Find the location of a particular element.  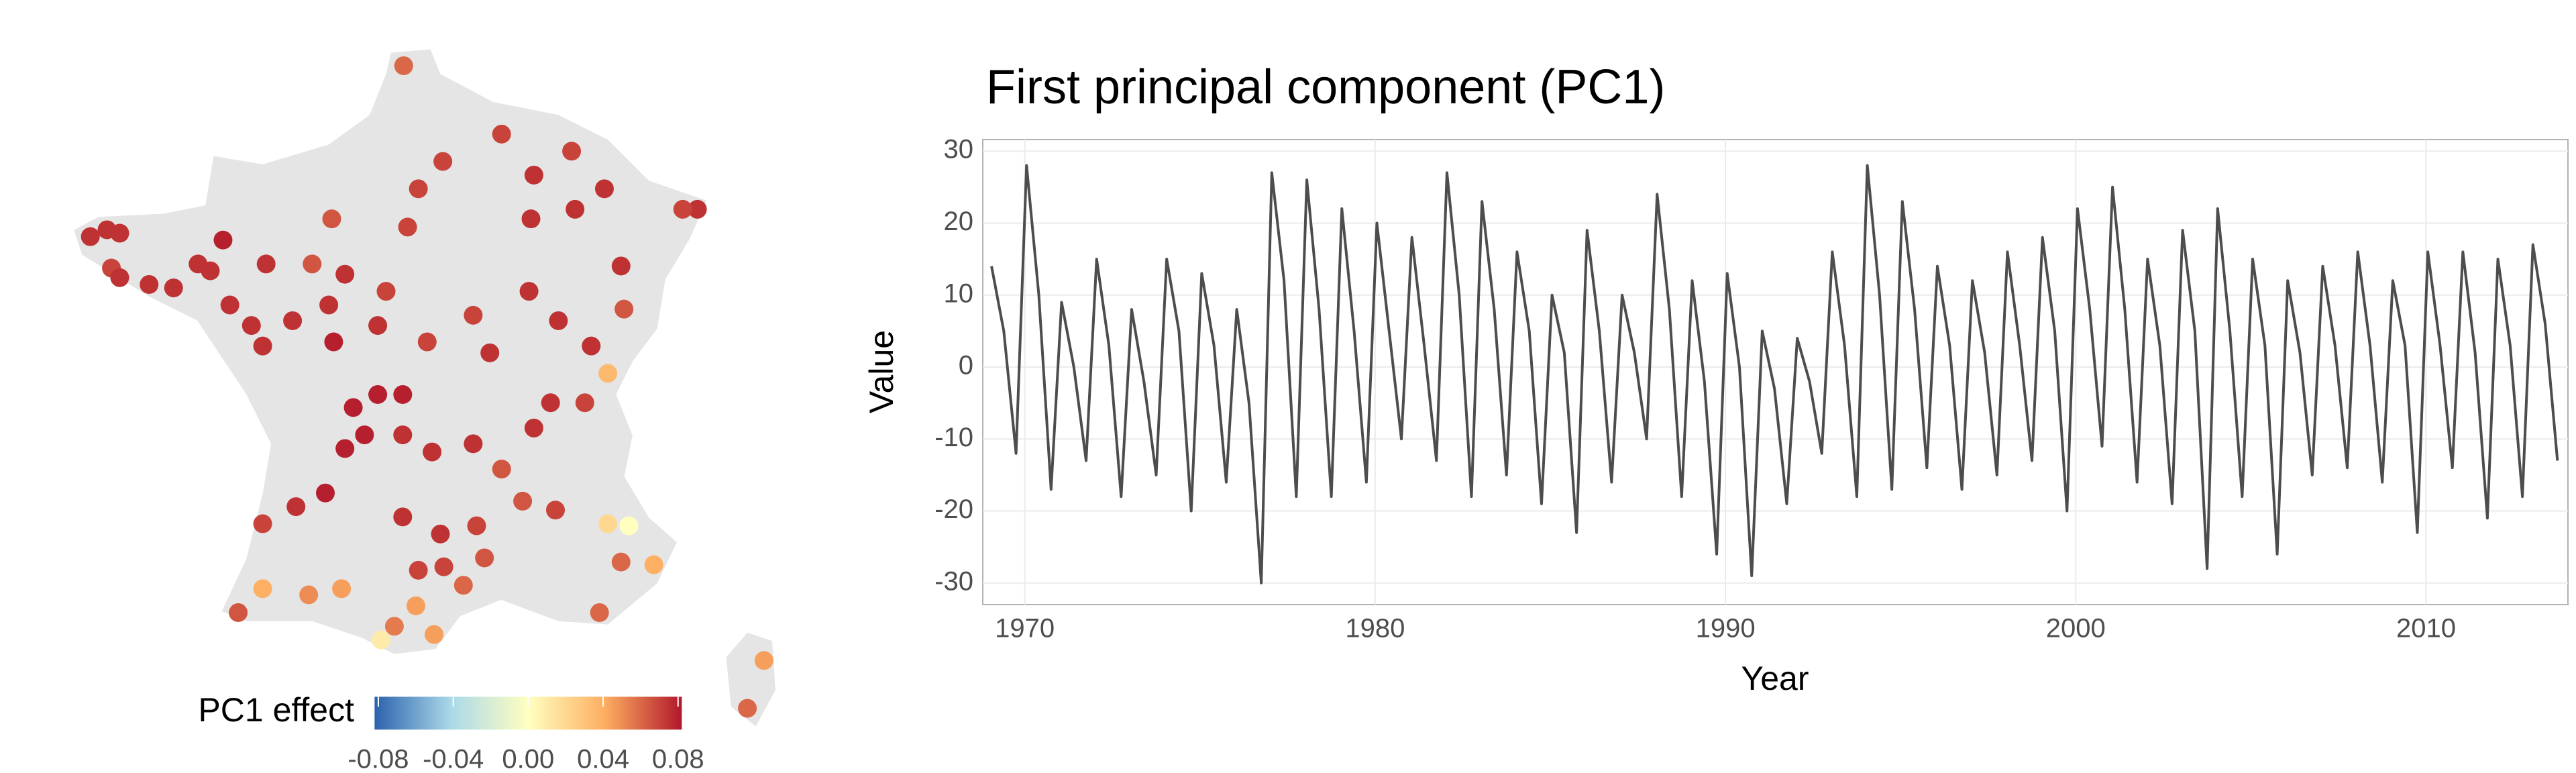

y-axis-title: Value is located at coordinates (881, 371).